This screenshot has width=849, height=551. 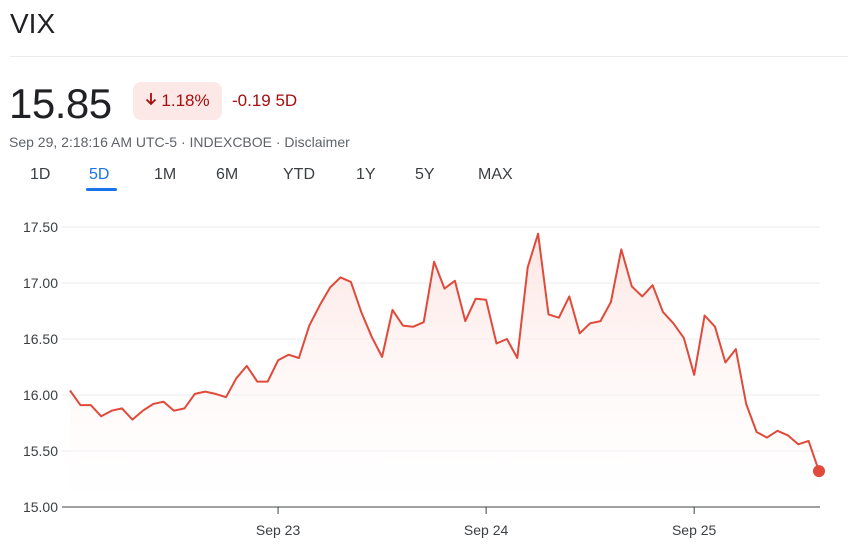 I want to click on x-axis-ticks: Sep 23 Sep 24 Sep 25, so click(x=486, y=522).